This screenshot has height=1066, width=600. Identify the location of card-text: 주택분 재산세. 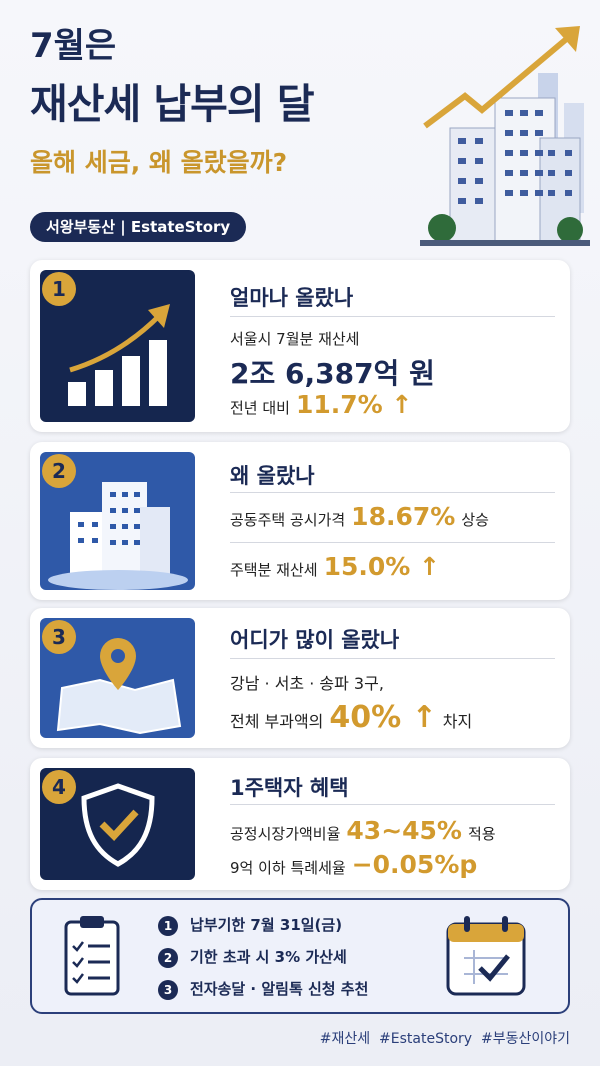
(274, 570).